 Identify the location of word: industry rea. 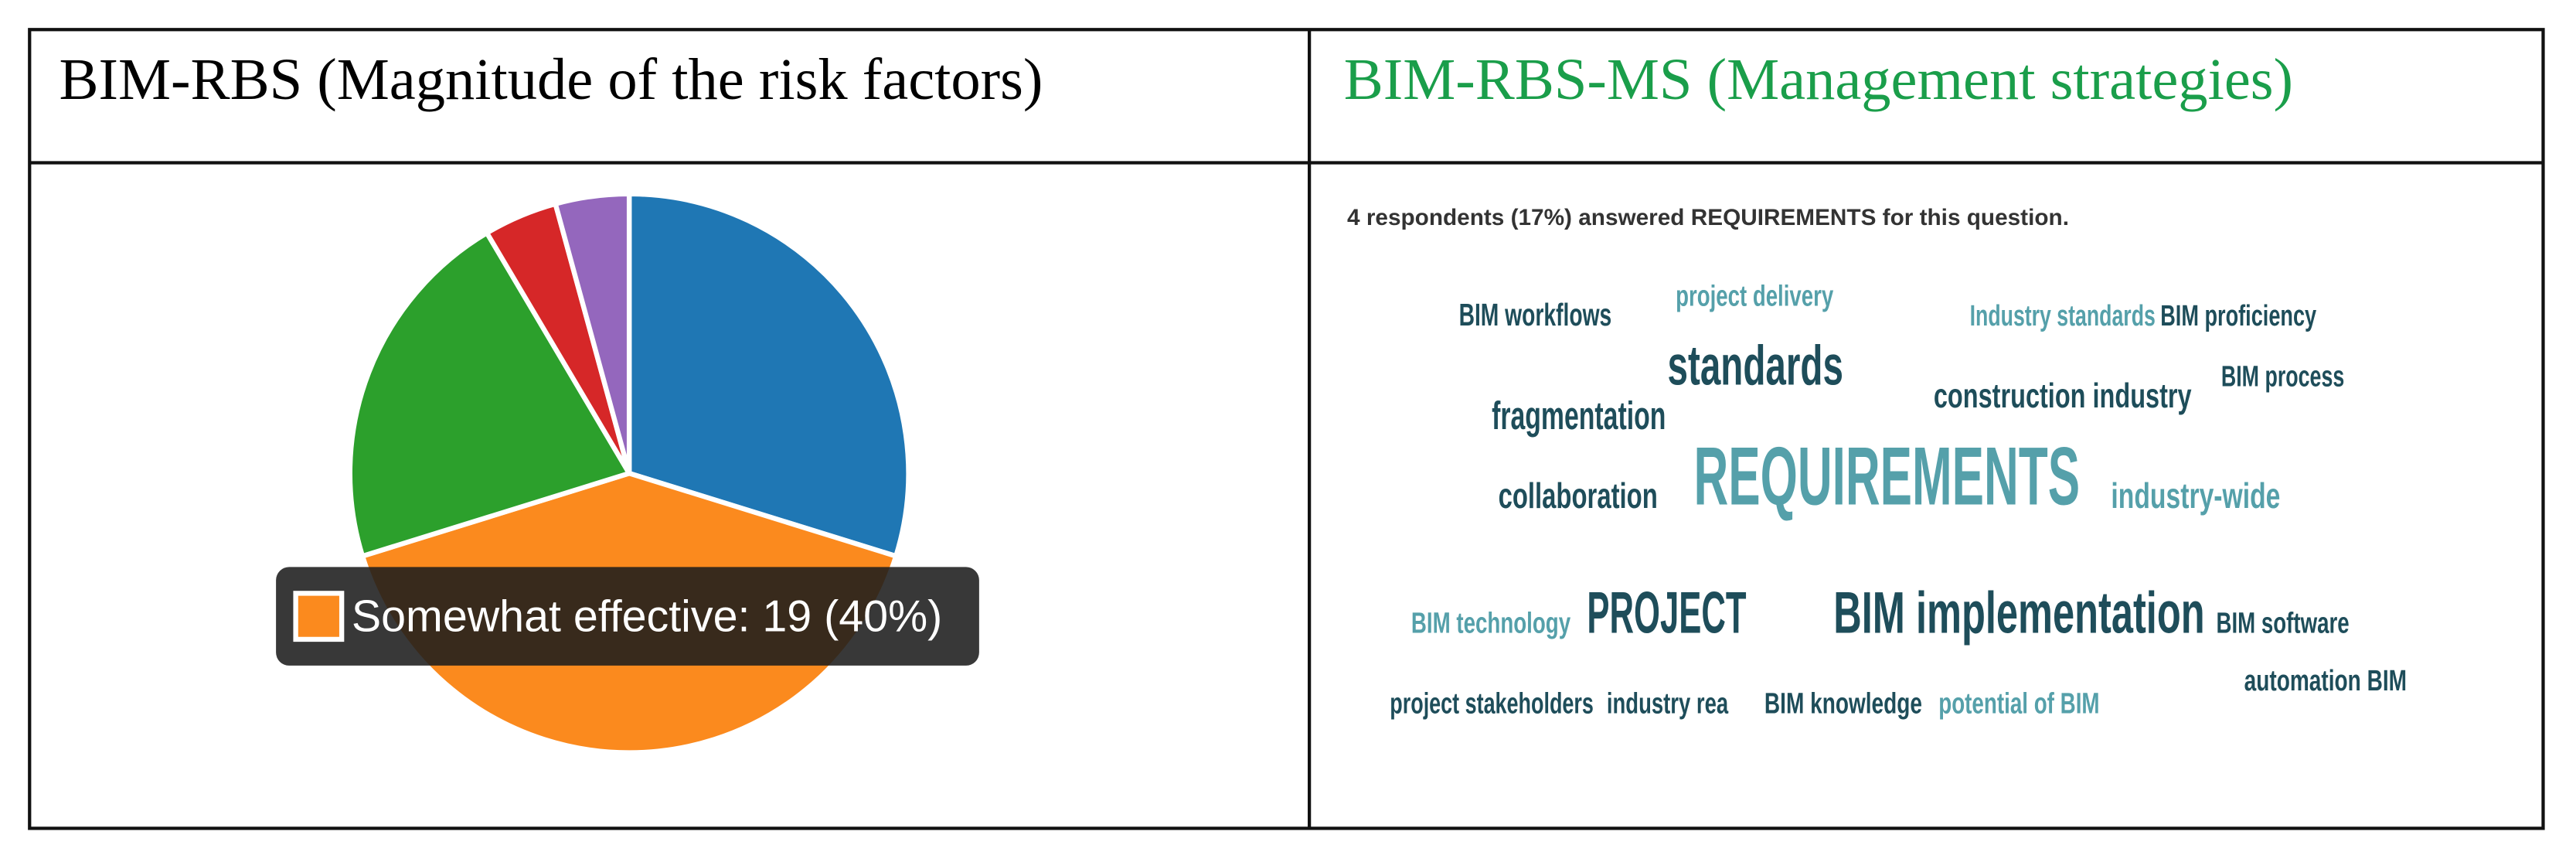
(1668, 704).